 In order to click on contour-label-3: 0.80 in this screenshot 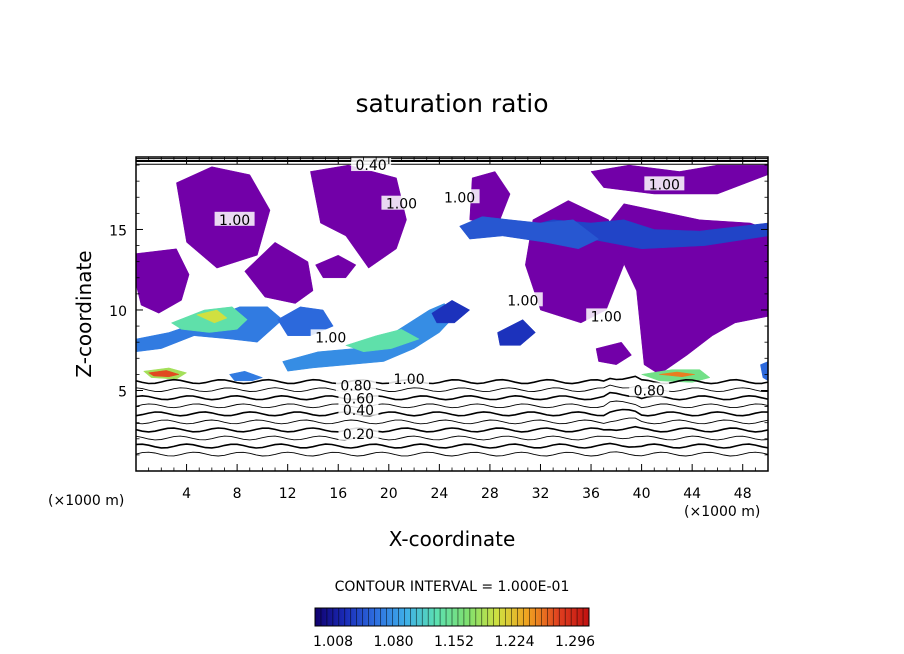, I will do `click(355, 387)`.